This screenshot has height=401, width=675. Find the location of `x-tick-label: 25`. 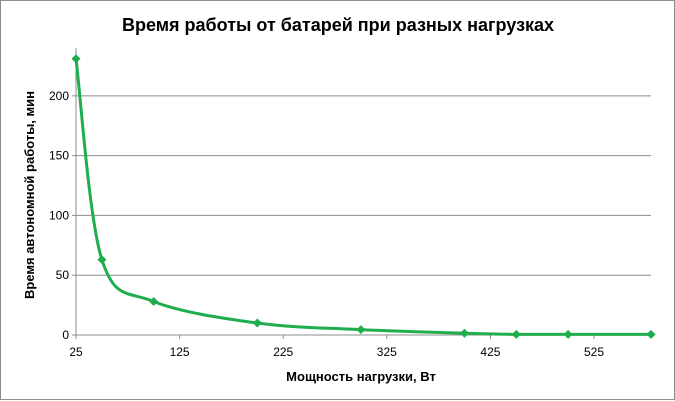

x-tick-label: 25 is located at coordinates (76, 352).